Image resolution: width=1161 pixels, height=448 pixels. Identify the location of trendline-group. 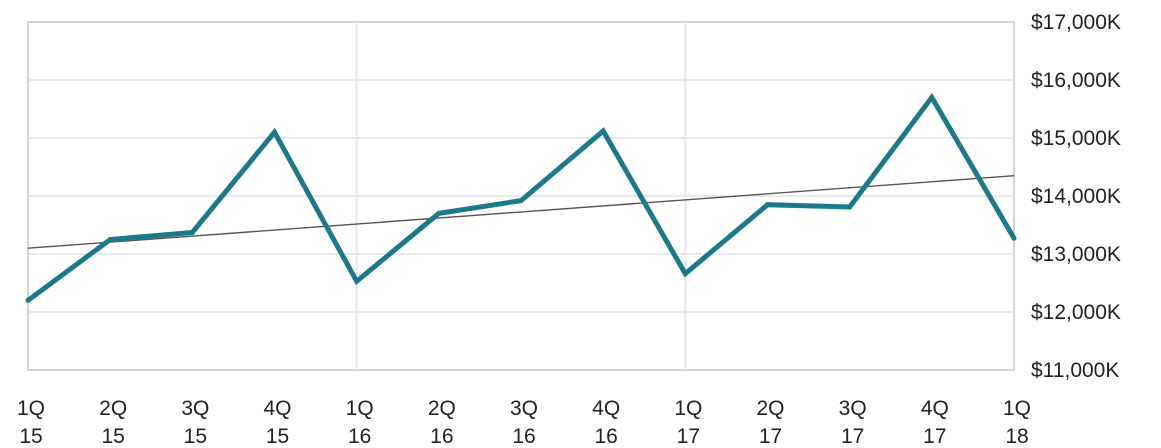
(521, 212).